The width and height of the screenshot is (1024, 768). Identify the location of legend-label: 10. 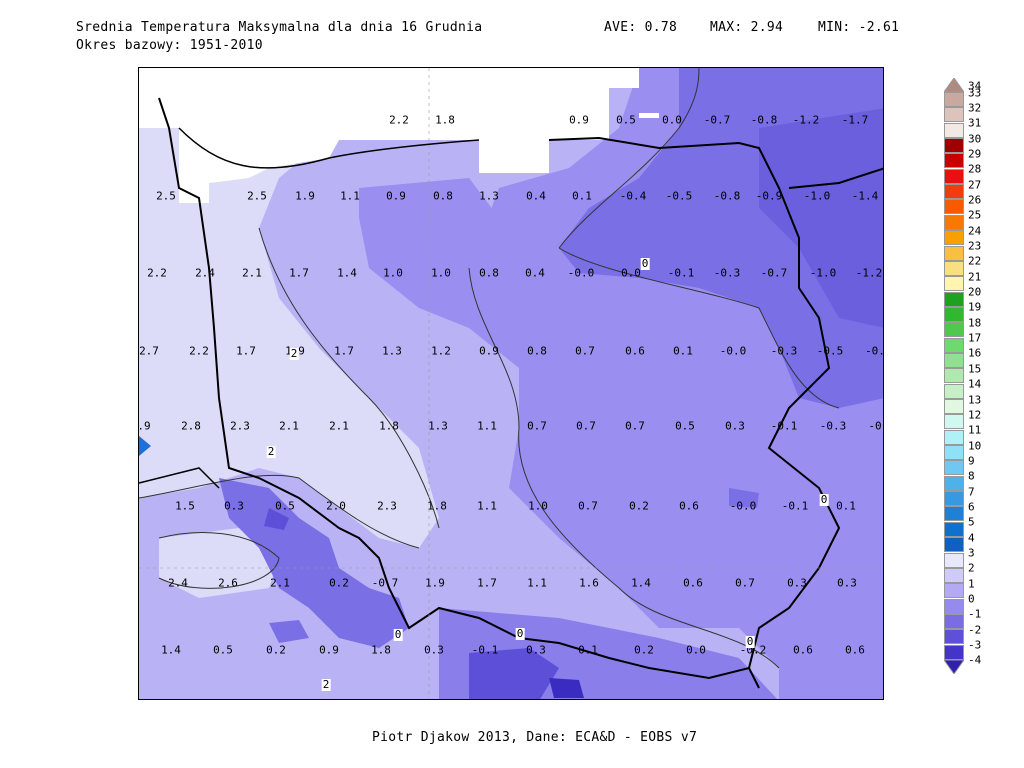
(975, 446).